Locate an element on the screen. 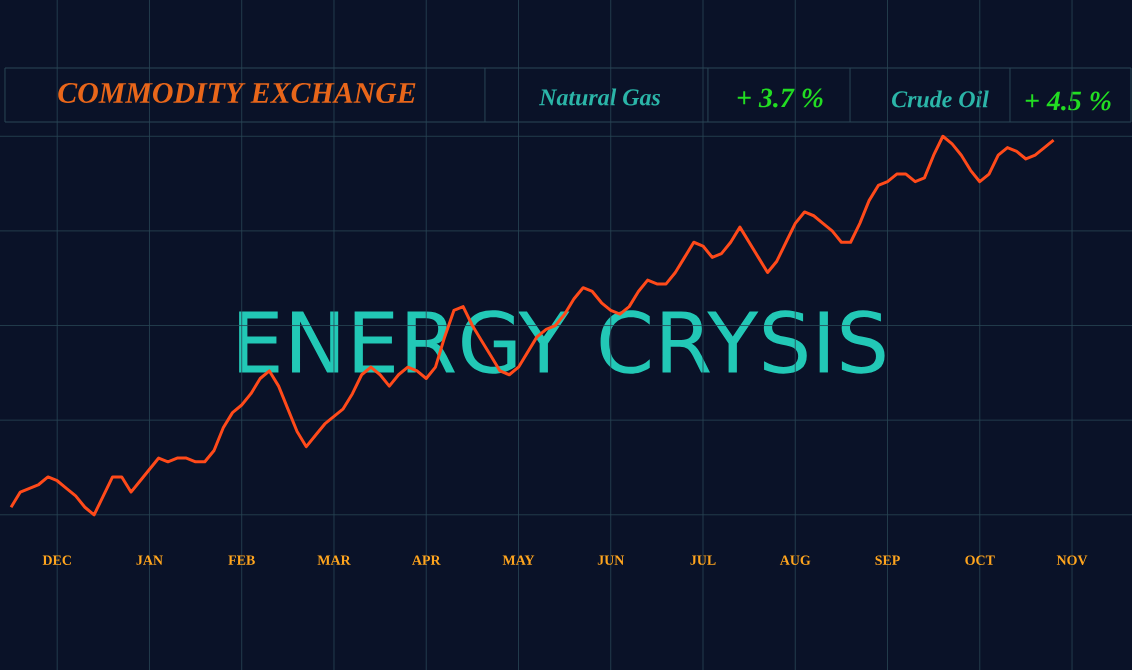 This screenshot has height=670, width=1132. text: Crude Oil is located at coordinates (940, 99).